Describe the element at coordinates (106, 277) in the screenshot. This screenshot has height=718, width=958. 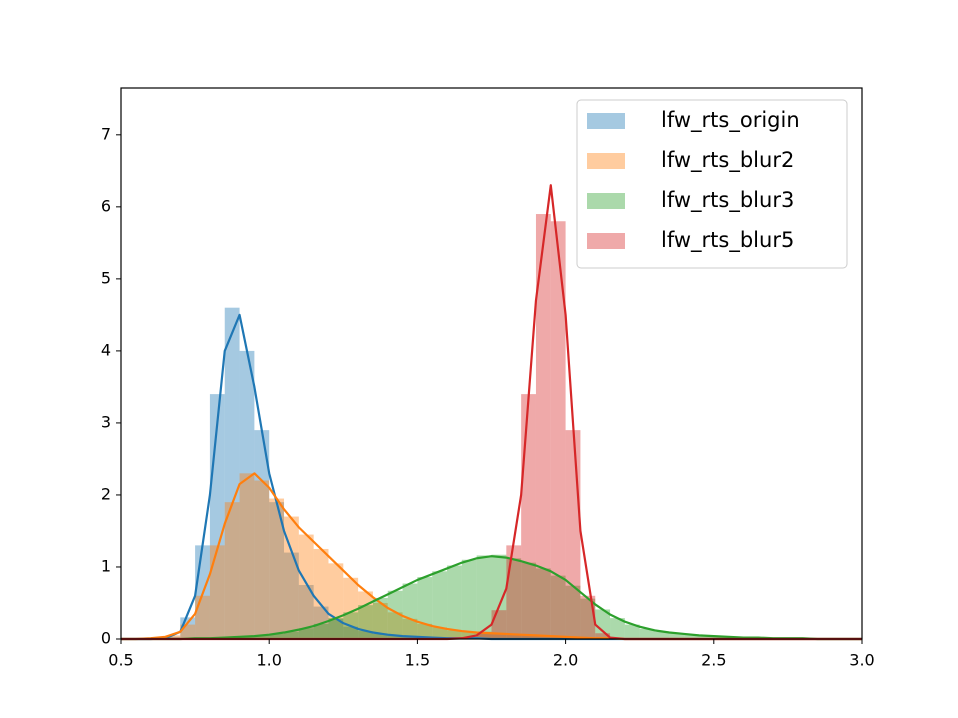
I see `y-tick-label: 5` at that location.